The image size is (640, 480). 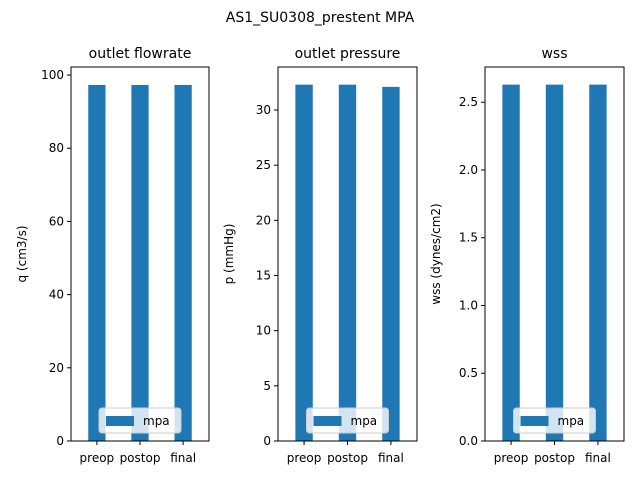 What do you see at coordinates (56, 295) in the screenshot?
I see `y-tick-label: 40` at bounding box center [56, 295].